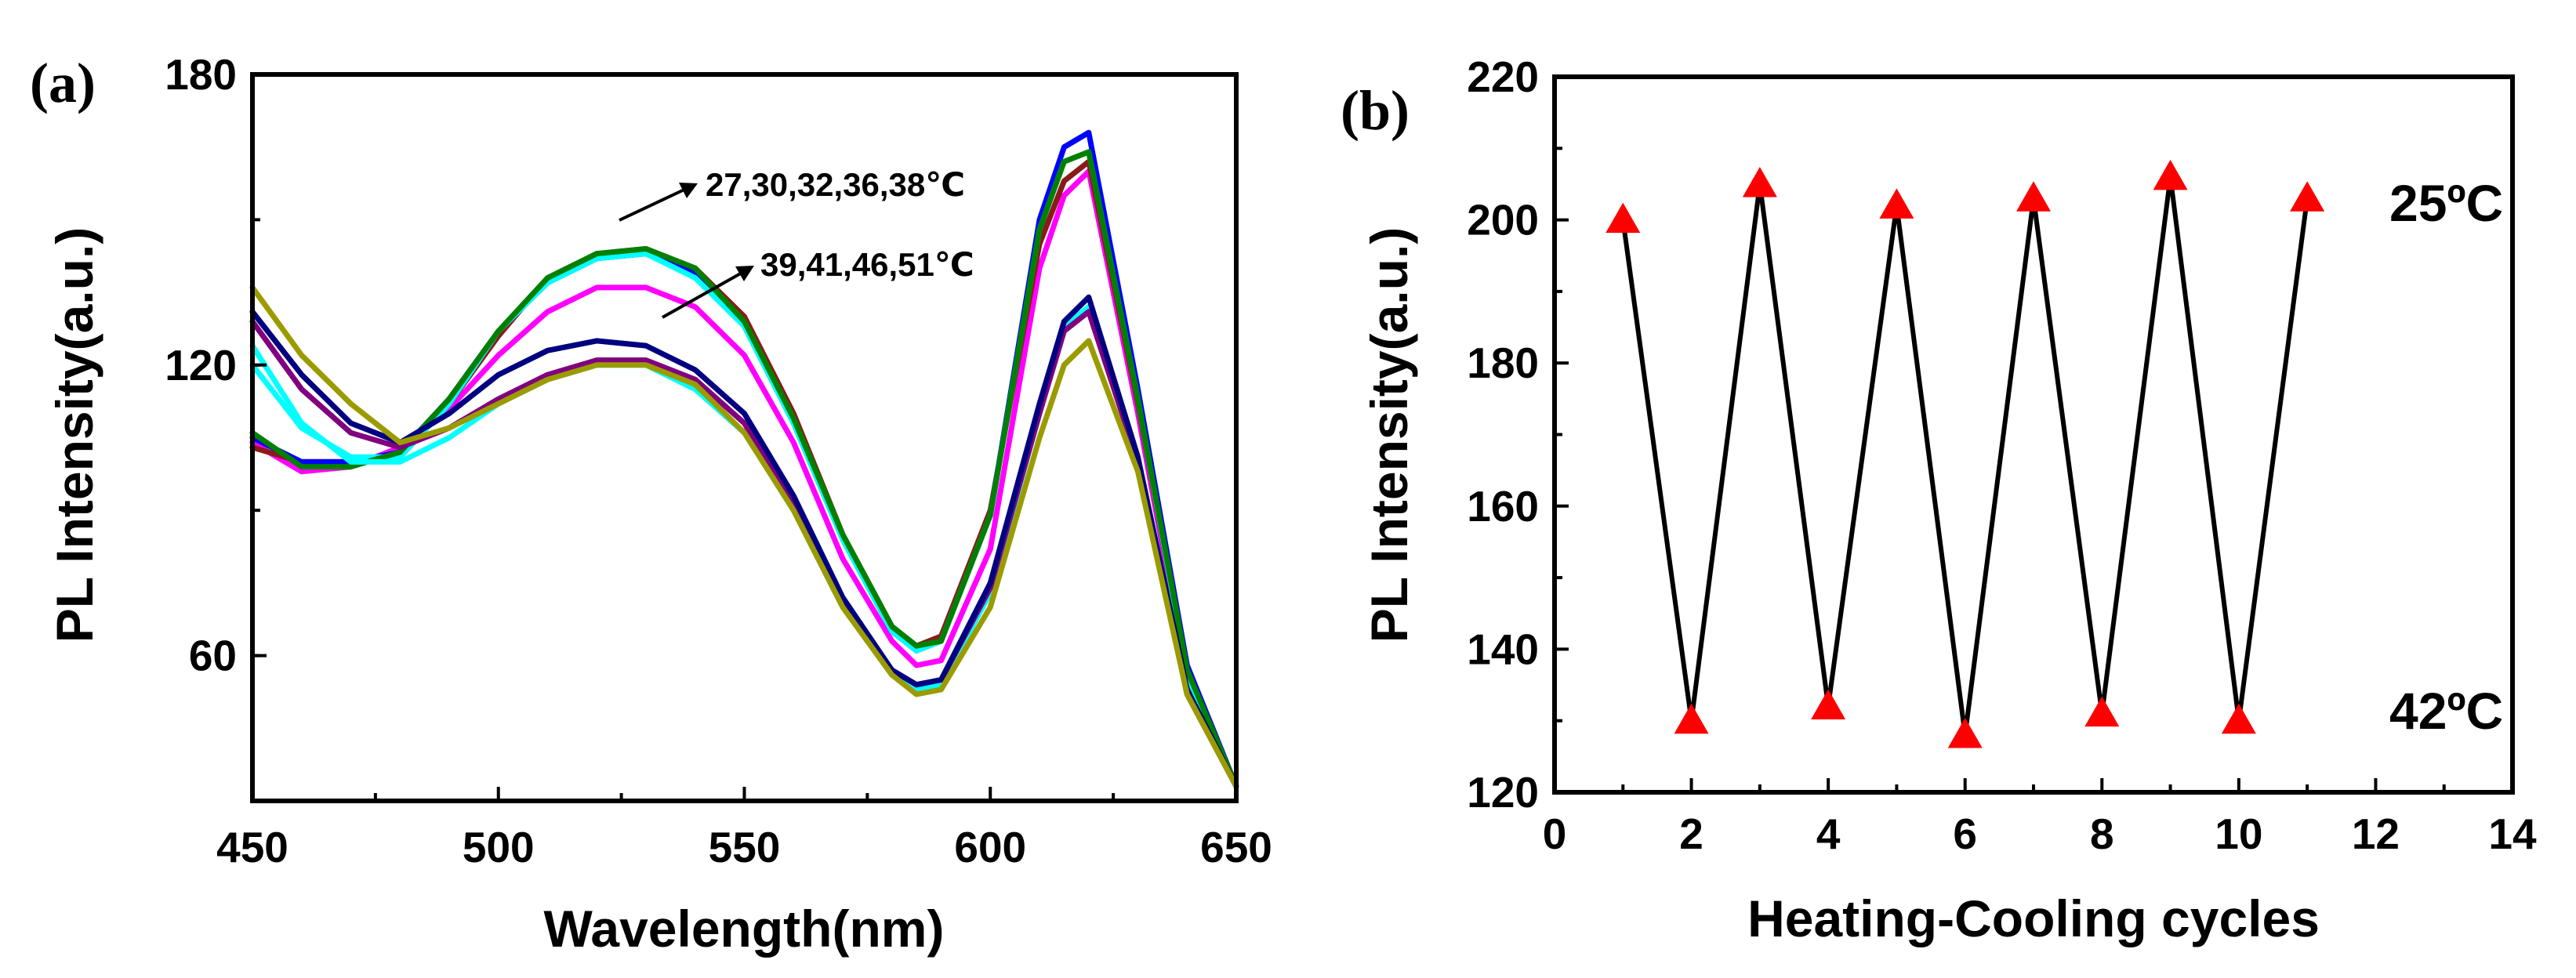 The height and width of the screenshot is (978, 2576). Describe the element at coordinates (63, 83) in the screenshot. I see `panel-a-label: (a)` at that location.